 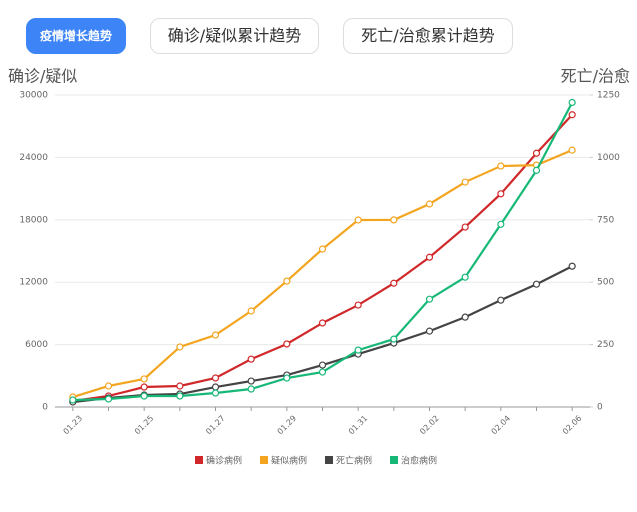 What do you see at coordinates (572, 425) in the screenshot?
I see `x-tick-label: 02.06` at bounding box center [572, 425].